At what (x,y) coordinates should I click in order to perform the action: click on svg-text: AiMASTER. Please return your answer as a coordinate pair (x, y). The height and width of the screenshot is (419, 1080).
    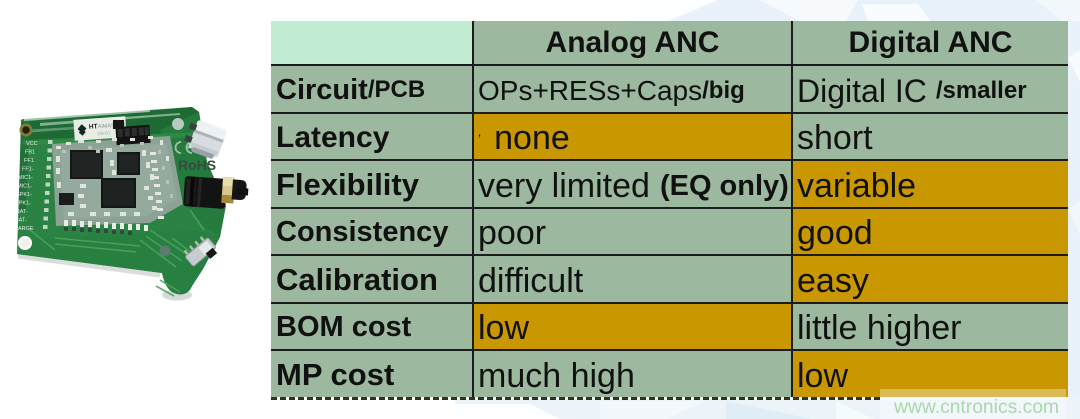
    Looking at the image, I should click on (112, 126).